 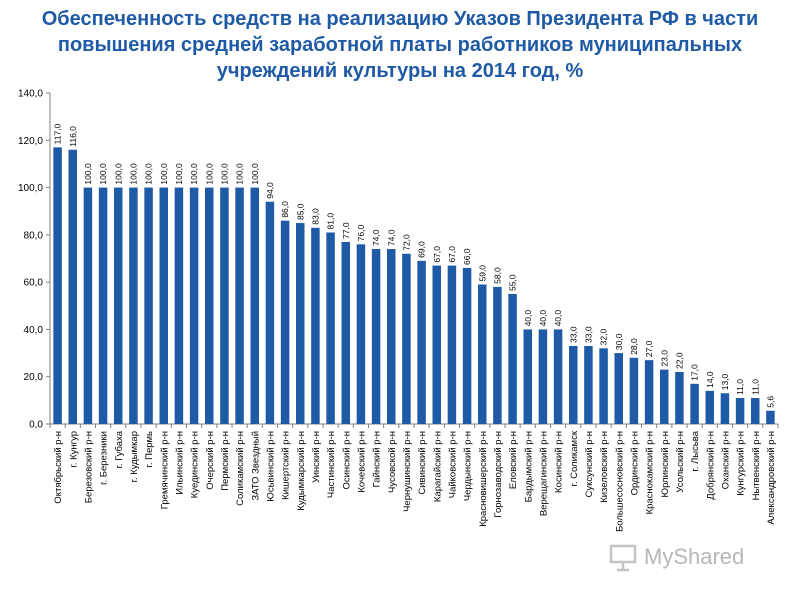 What do you see at coordinates (331, 221) in the screenshot?
I see `data-label: 81,0` at bounding box center [331, 221].